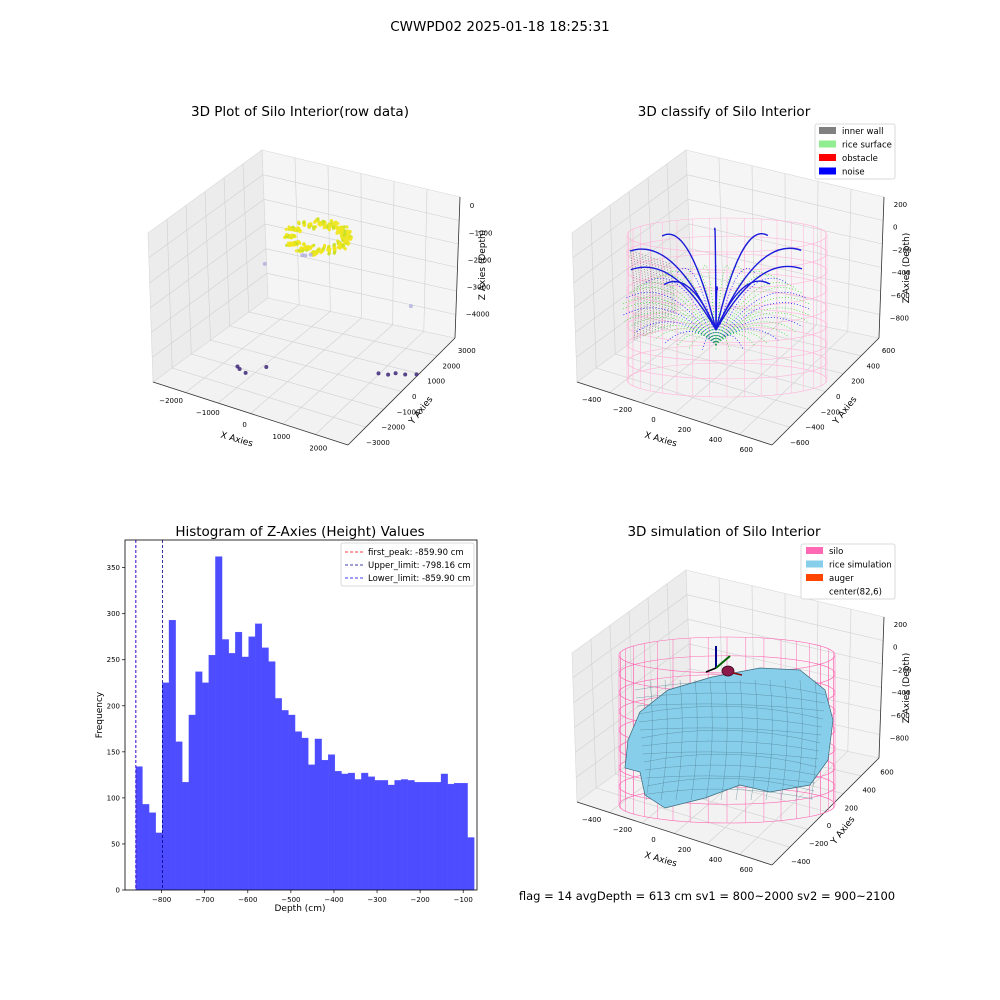 The image size is (1000, 1000). What do you see at coordinates (868, 791) in the screenshot?
I see `simulation-y-tick-label: 400` at bounding box center [868, 791].